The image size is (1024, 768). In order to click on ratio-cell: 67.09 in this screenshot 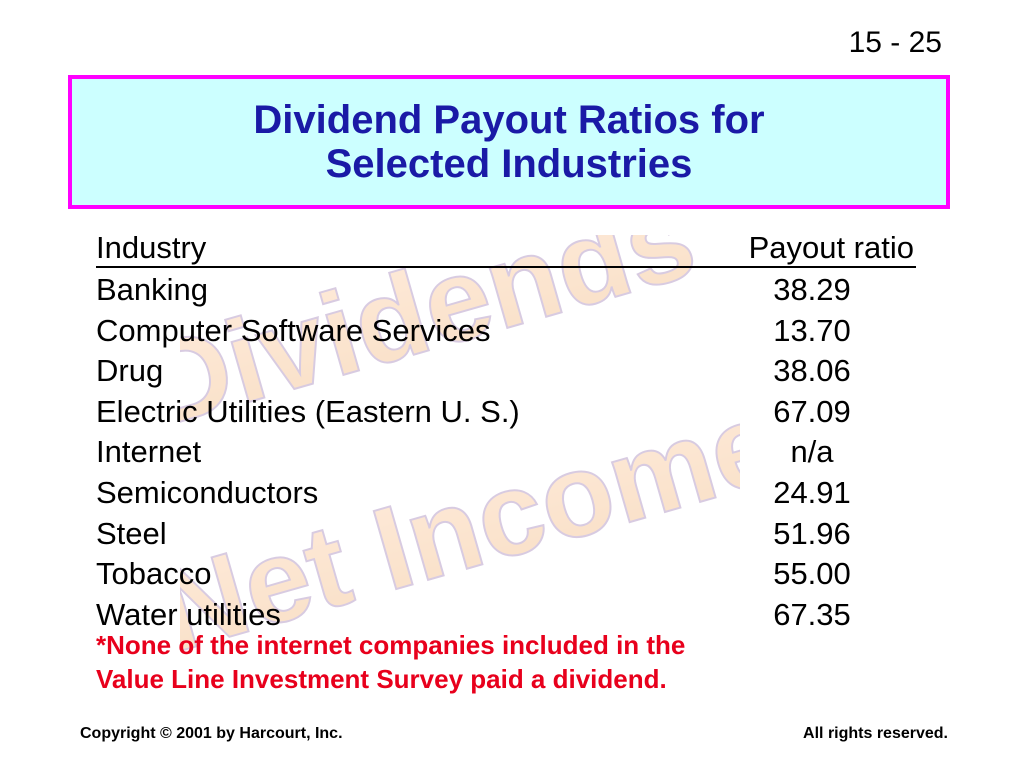, I will do `click(812, 411)`.